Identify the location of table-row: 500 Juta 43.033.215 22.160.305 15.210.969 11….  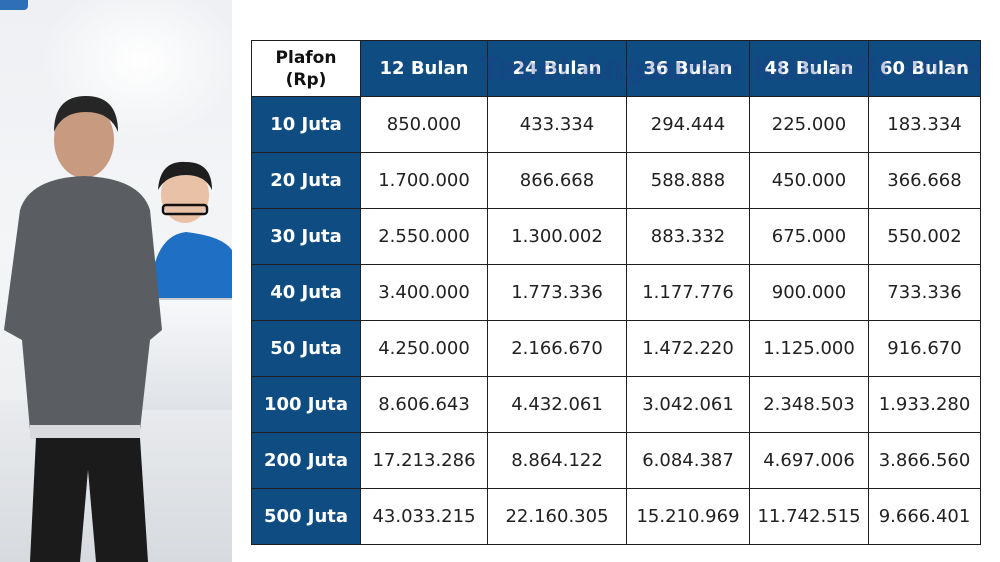
(616, 516).